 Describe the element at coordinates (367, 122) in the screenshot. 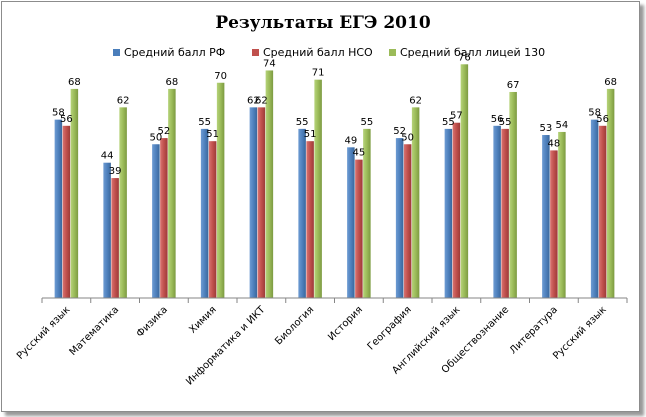

I see `value-label-3-7: 55` at that location.